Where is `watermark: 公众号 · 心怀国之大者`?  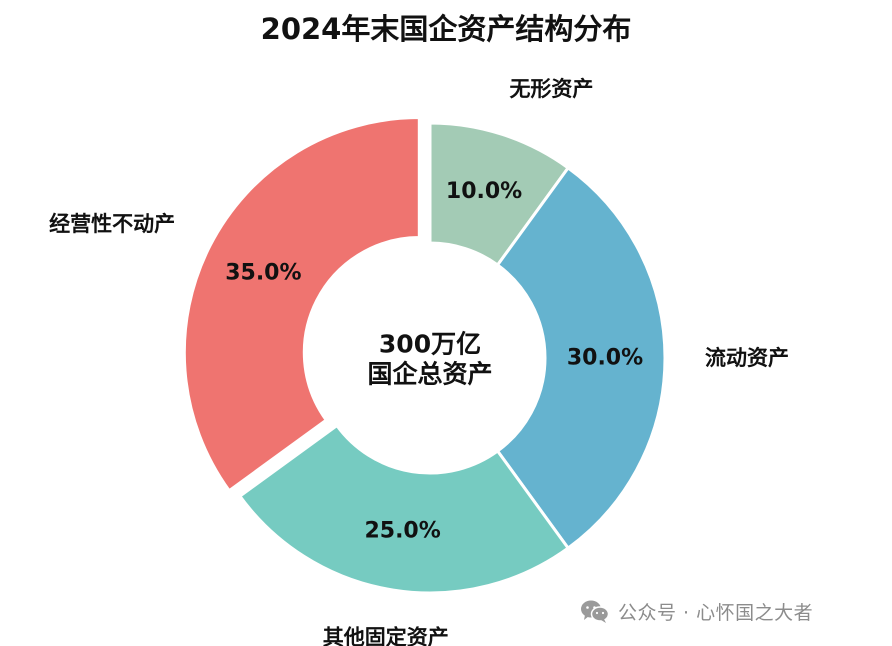 watermark: 公众号 · 心怀国之大者 is located at coordinates (696, 611).